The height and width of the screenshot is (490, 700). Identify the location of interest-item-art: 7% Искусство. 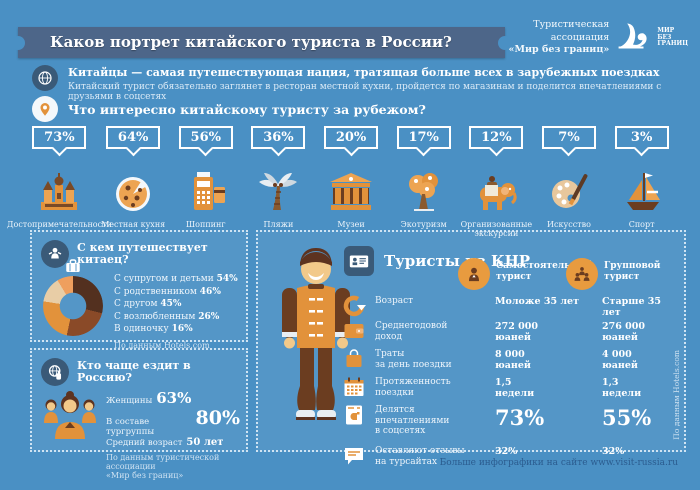
(569, 182).